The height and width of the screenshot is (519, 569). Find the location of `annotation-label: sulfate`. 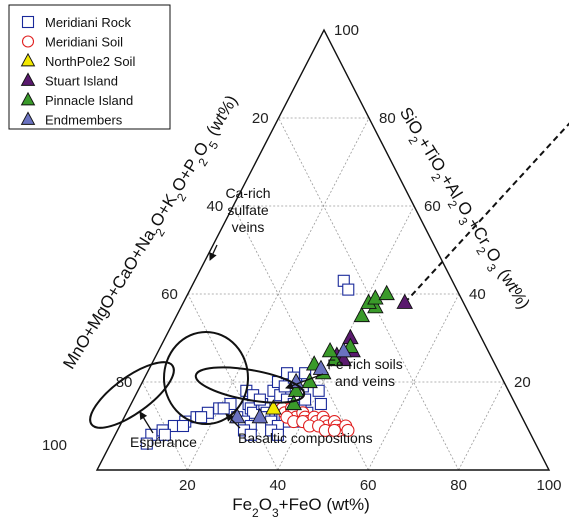

annotation-label: sulfate is located at coordinates (247, 210).